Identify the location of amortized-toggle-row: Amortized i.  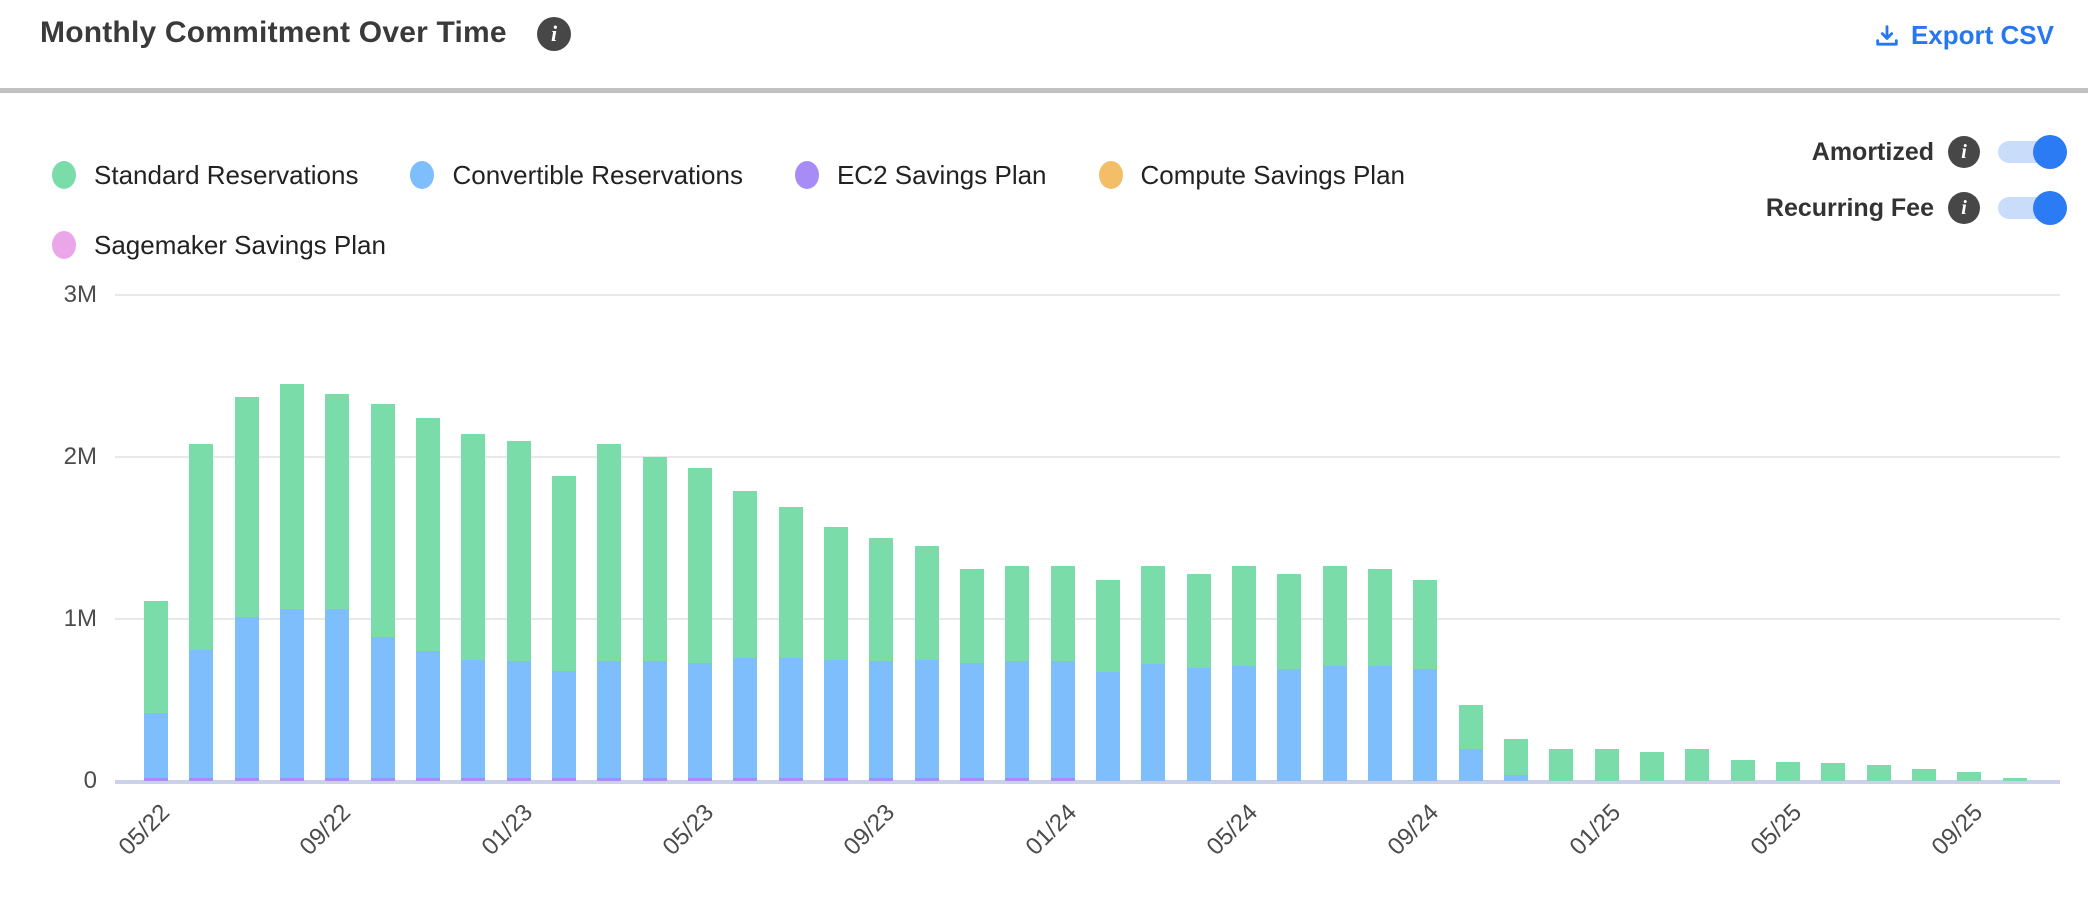
(1939, 152).